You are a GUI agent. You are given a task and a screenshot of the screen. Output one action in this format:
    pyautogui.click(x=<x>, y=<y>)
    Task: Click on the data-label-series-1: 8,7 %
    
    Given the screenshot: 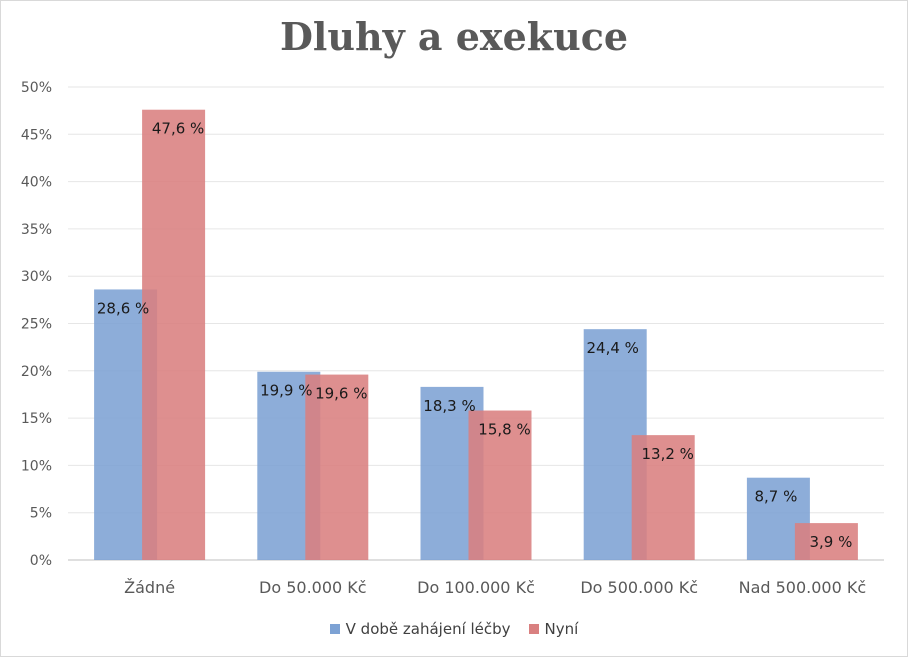 What is the action you would take?
    pyautogui.click(x=775, y=497)
    